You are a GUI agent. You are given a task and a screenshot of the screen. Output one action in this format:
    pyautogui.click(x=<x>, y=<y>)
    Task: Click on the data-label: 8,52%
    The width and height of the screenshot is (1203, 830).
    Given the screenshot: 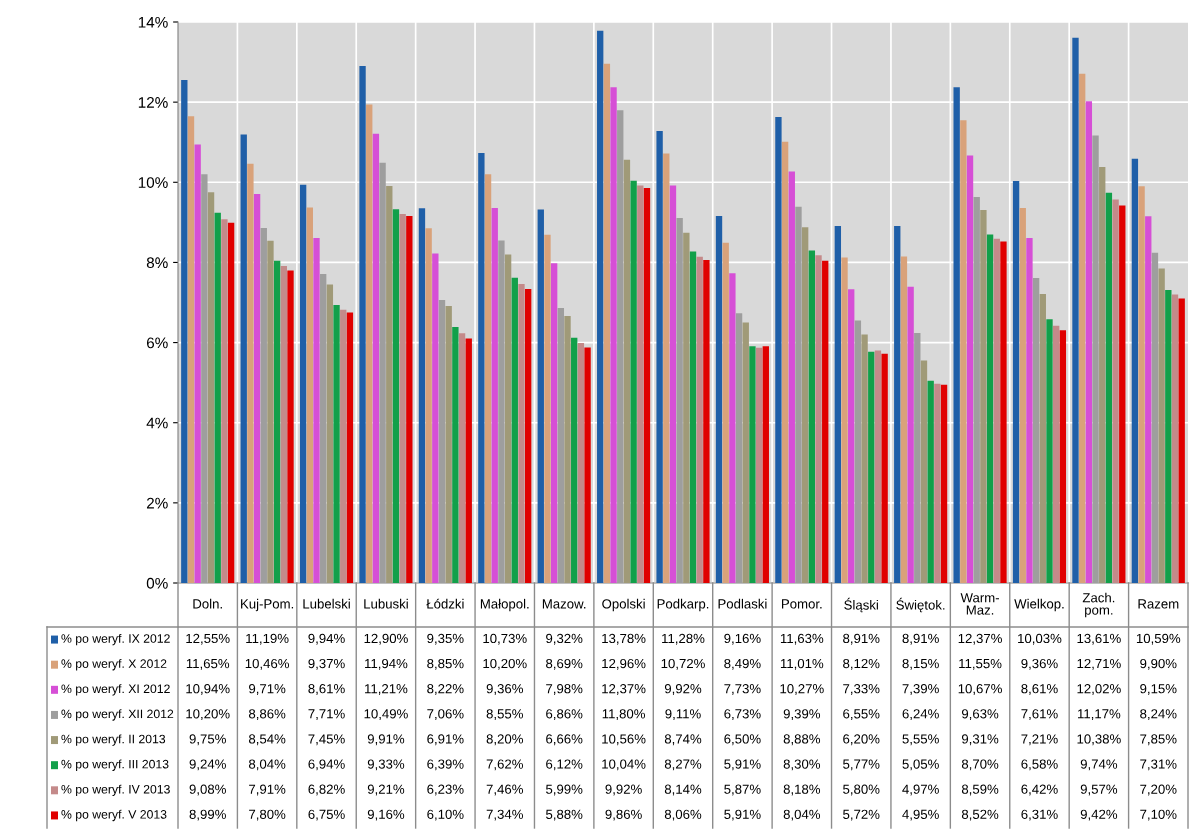 What is the action you would take?
    pyautogui.click(x=980, y=815)
    